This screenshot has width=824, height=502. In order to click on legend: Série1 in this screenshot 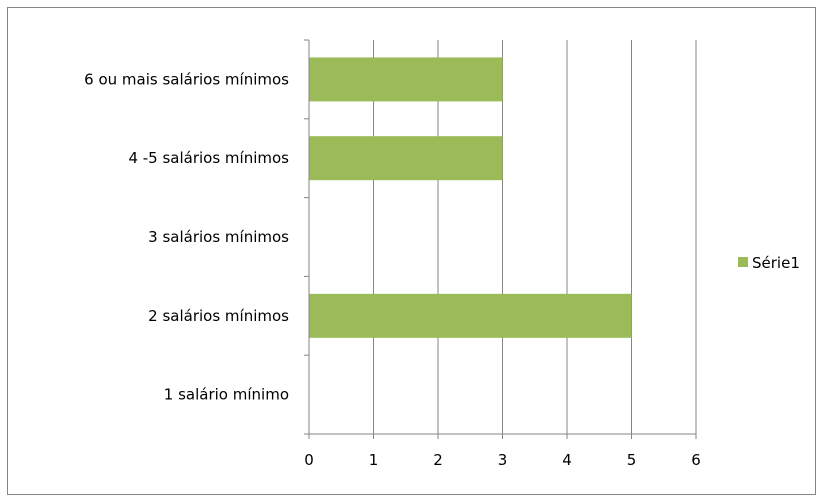, I will do `click(769, 263)`.